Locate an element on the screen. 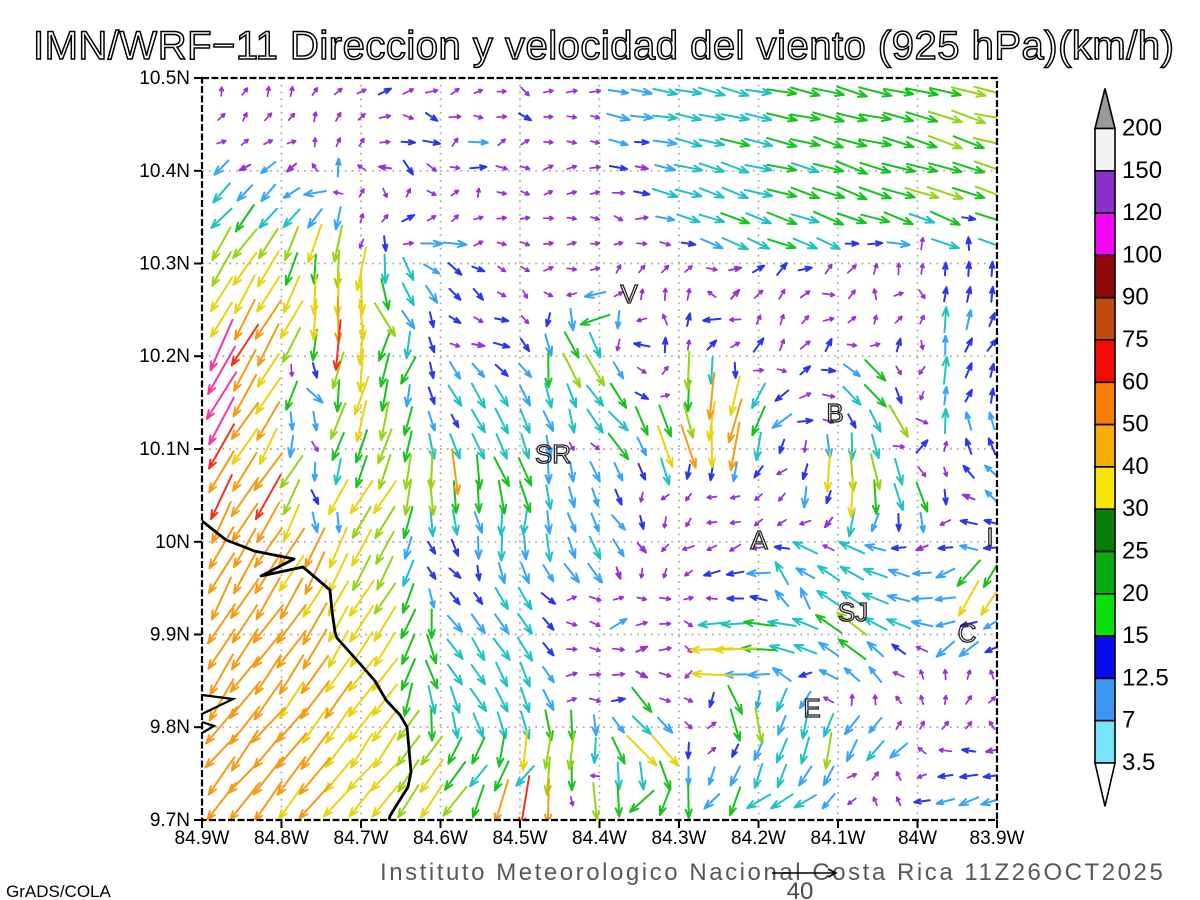 The height and width of the screenshot is (900, 1200). svg-text: 60 is located at coordinates (1135, 381).